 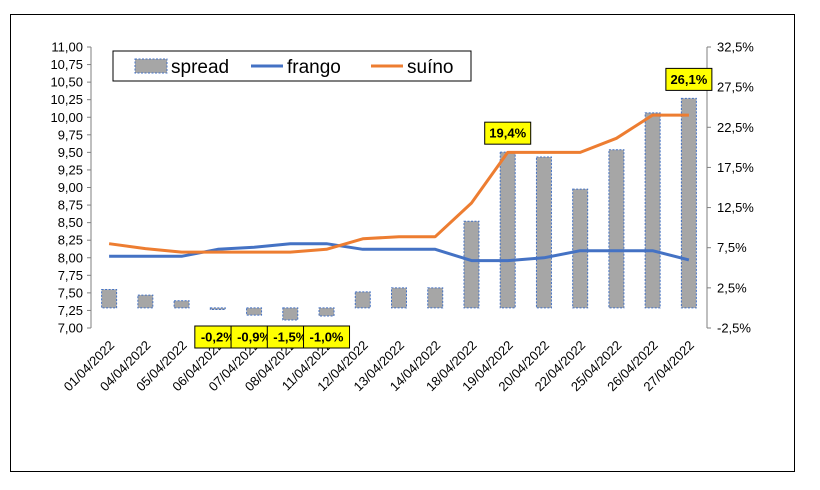 What do you see at coordinates (70, 292) in the screenshot?
I see `left-tick-label: 7,50` at bounding box center [70, 292].